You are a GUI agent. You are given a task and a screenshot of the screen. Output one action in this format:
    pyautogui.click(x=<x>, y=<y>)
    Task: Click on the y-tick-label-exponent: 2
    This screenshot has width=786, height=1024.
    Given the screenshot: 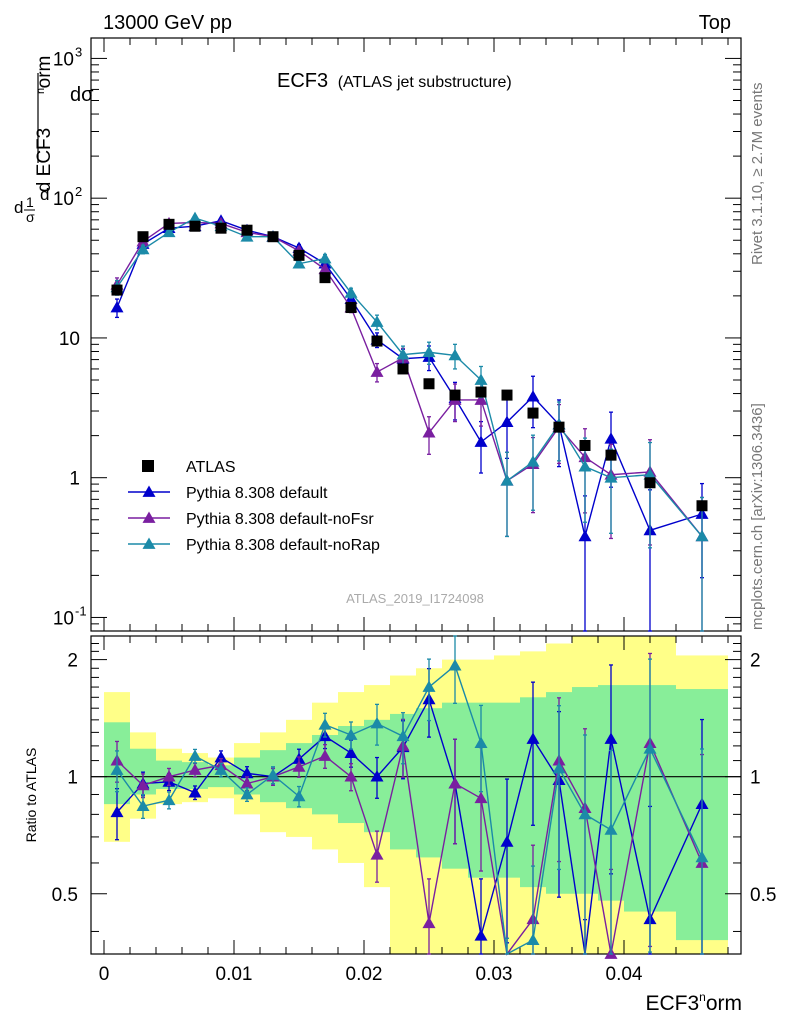 What is the action you would take?
    pyautogui.click(x=78, y=191)
    